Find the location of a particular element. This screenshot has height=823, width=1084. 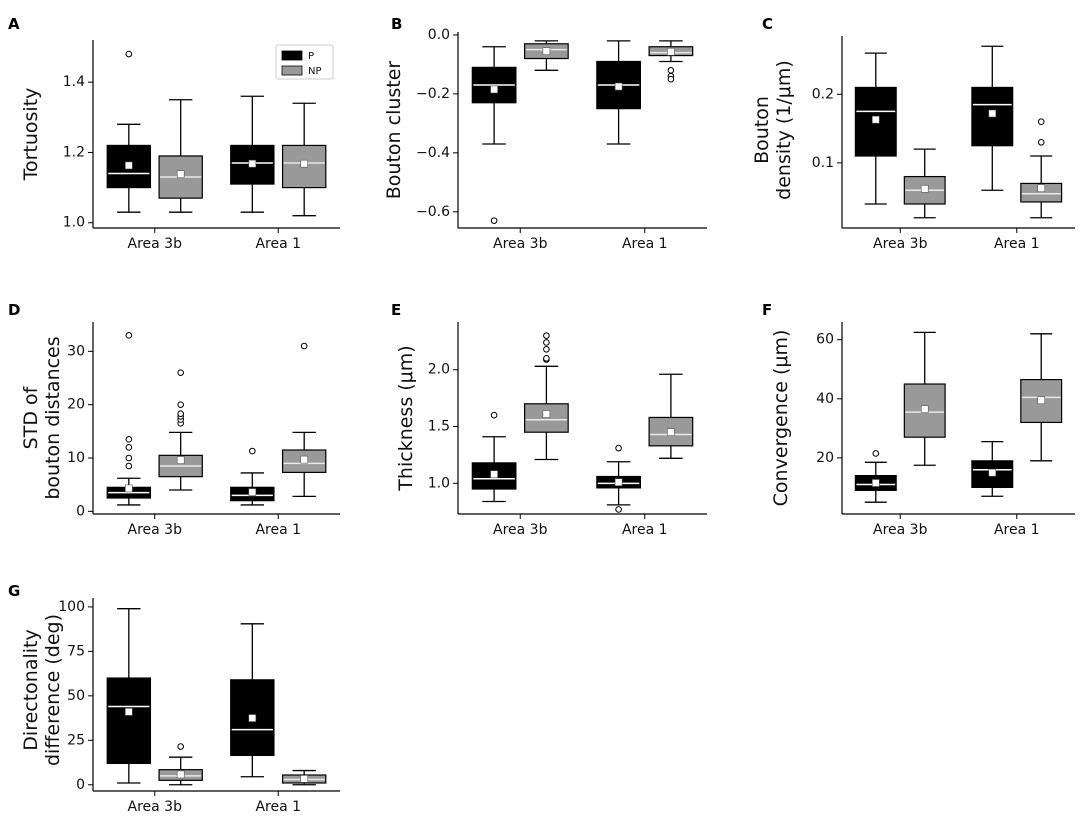

y-axis-label: Bouton cluster is located at coordinates (394, 130).